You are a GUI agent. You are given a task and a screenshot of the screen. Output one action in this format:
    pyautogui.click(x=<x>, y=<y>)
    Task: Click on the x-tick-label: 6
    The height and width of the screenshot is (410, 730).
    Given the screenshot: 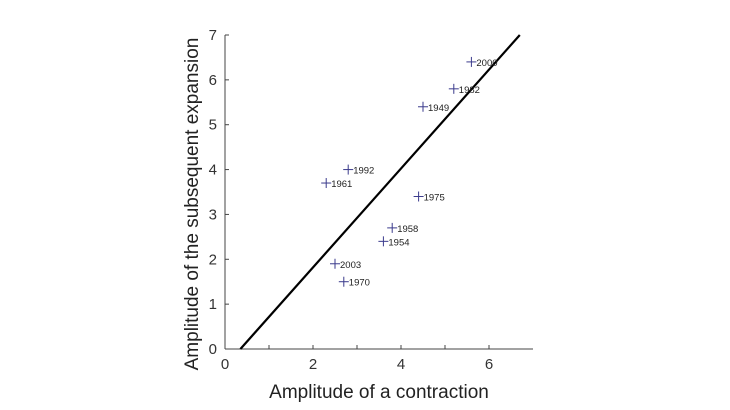 What is the action you would take?
    pyautogui.click(x=489, y=364)
    